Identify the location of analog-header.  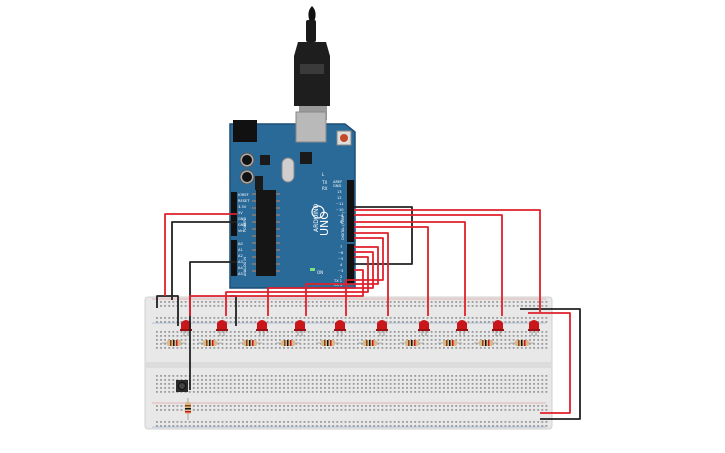
(234, 258).